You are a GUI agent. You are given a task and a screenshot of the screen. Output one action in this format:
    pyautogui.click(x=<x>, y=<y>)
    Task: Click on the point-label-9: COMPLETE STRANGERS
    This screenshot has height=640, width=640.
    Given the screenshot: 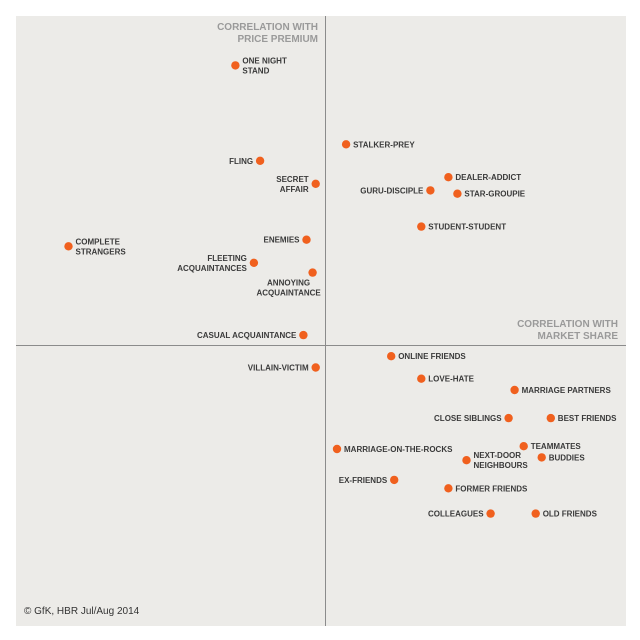 What is the action you would take?
    pyautogui.click(x=101, y=246)
    